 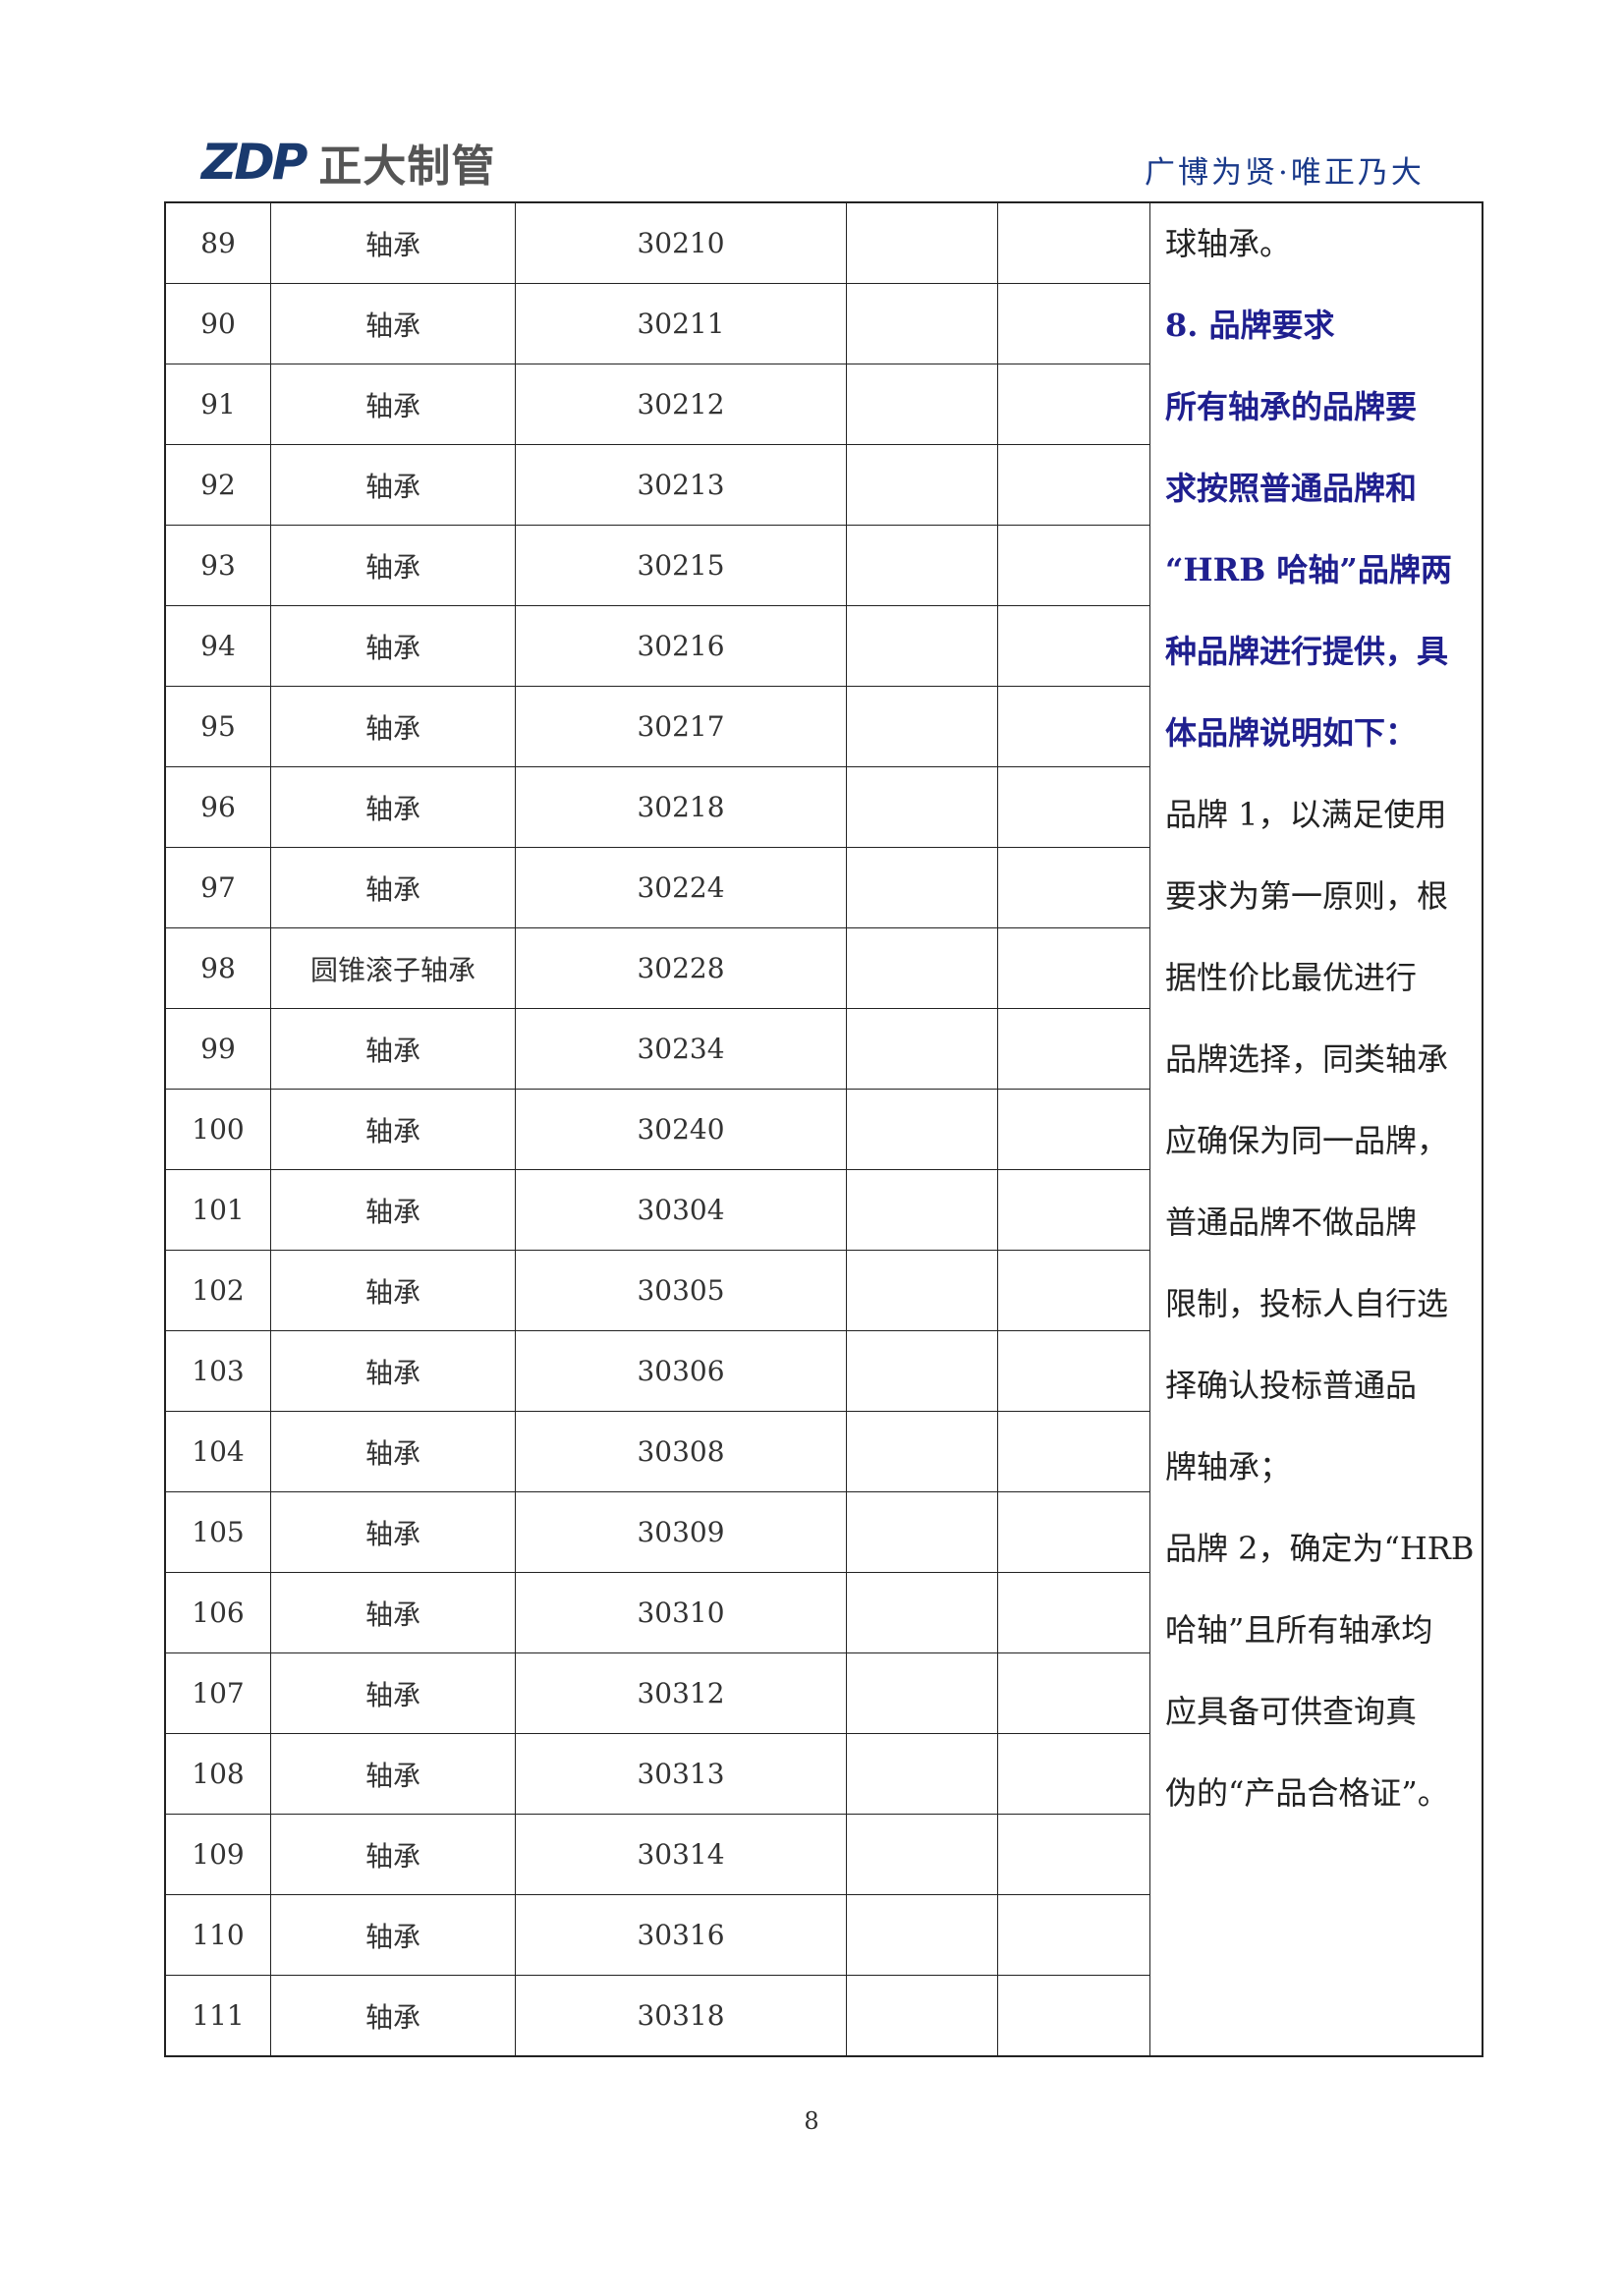 I want to click on table-row: 108 轴承 30313, so click(x=823, y=1774).